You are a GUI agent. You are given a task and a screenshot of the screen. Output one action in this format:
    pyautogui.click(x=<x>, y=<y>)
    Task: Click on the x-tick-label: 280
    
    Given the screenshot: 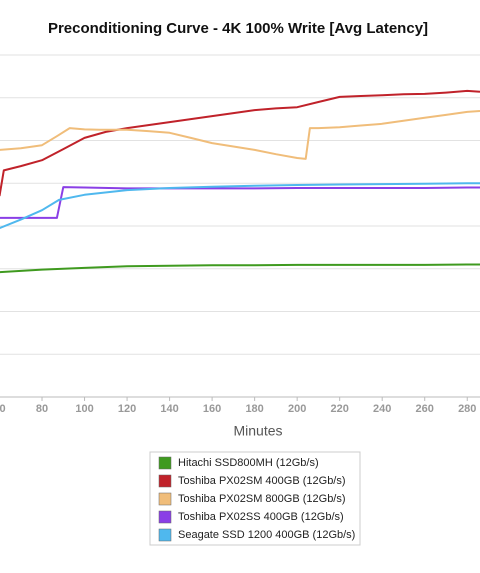 What is the action you would take?
    pyautogui.click(x=467, y=409)
    